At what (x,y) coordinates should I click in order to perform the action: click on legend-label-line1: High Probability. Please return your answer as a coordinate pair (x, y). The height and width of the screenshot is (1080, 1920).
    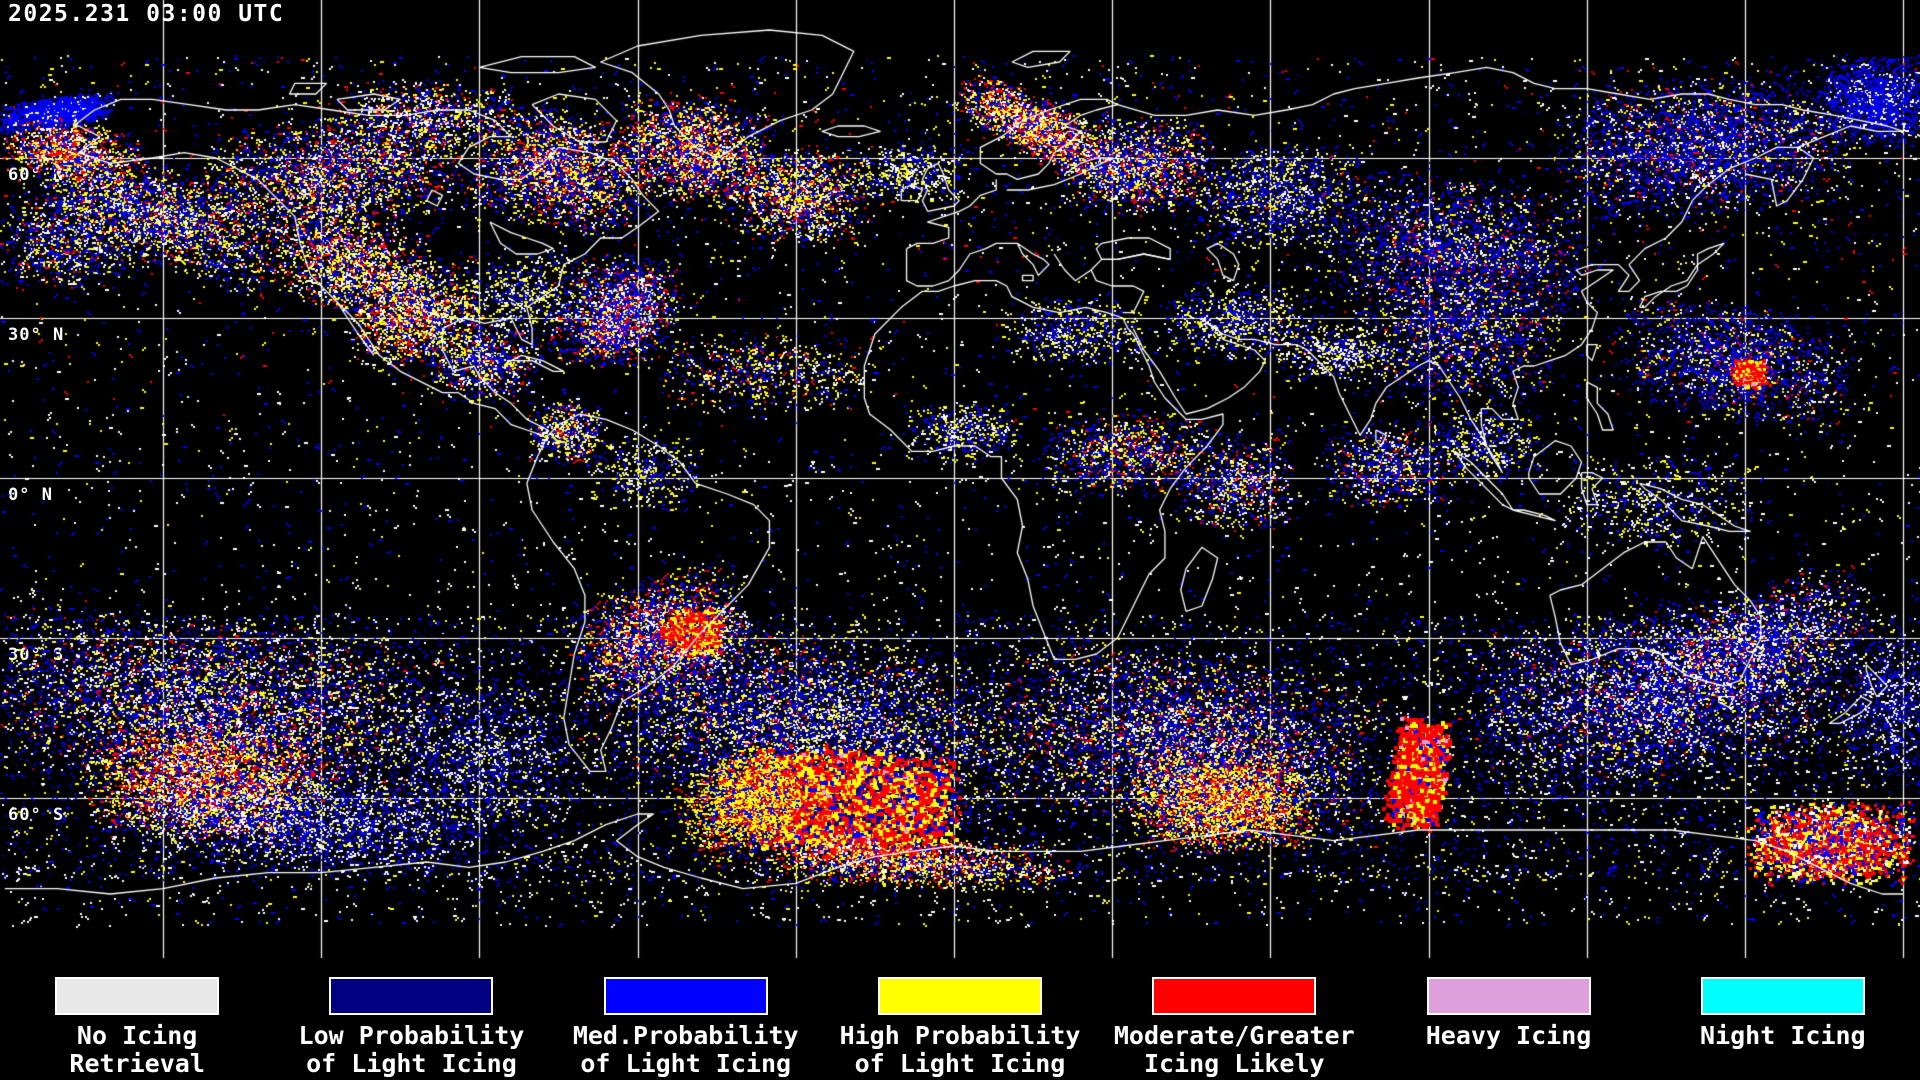
    Looking at the image, I should click on (960, 1035).